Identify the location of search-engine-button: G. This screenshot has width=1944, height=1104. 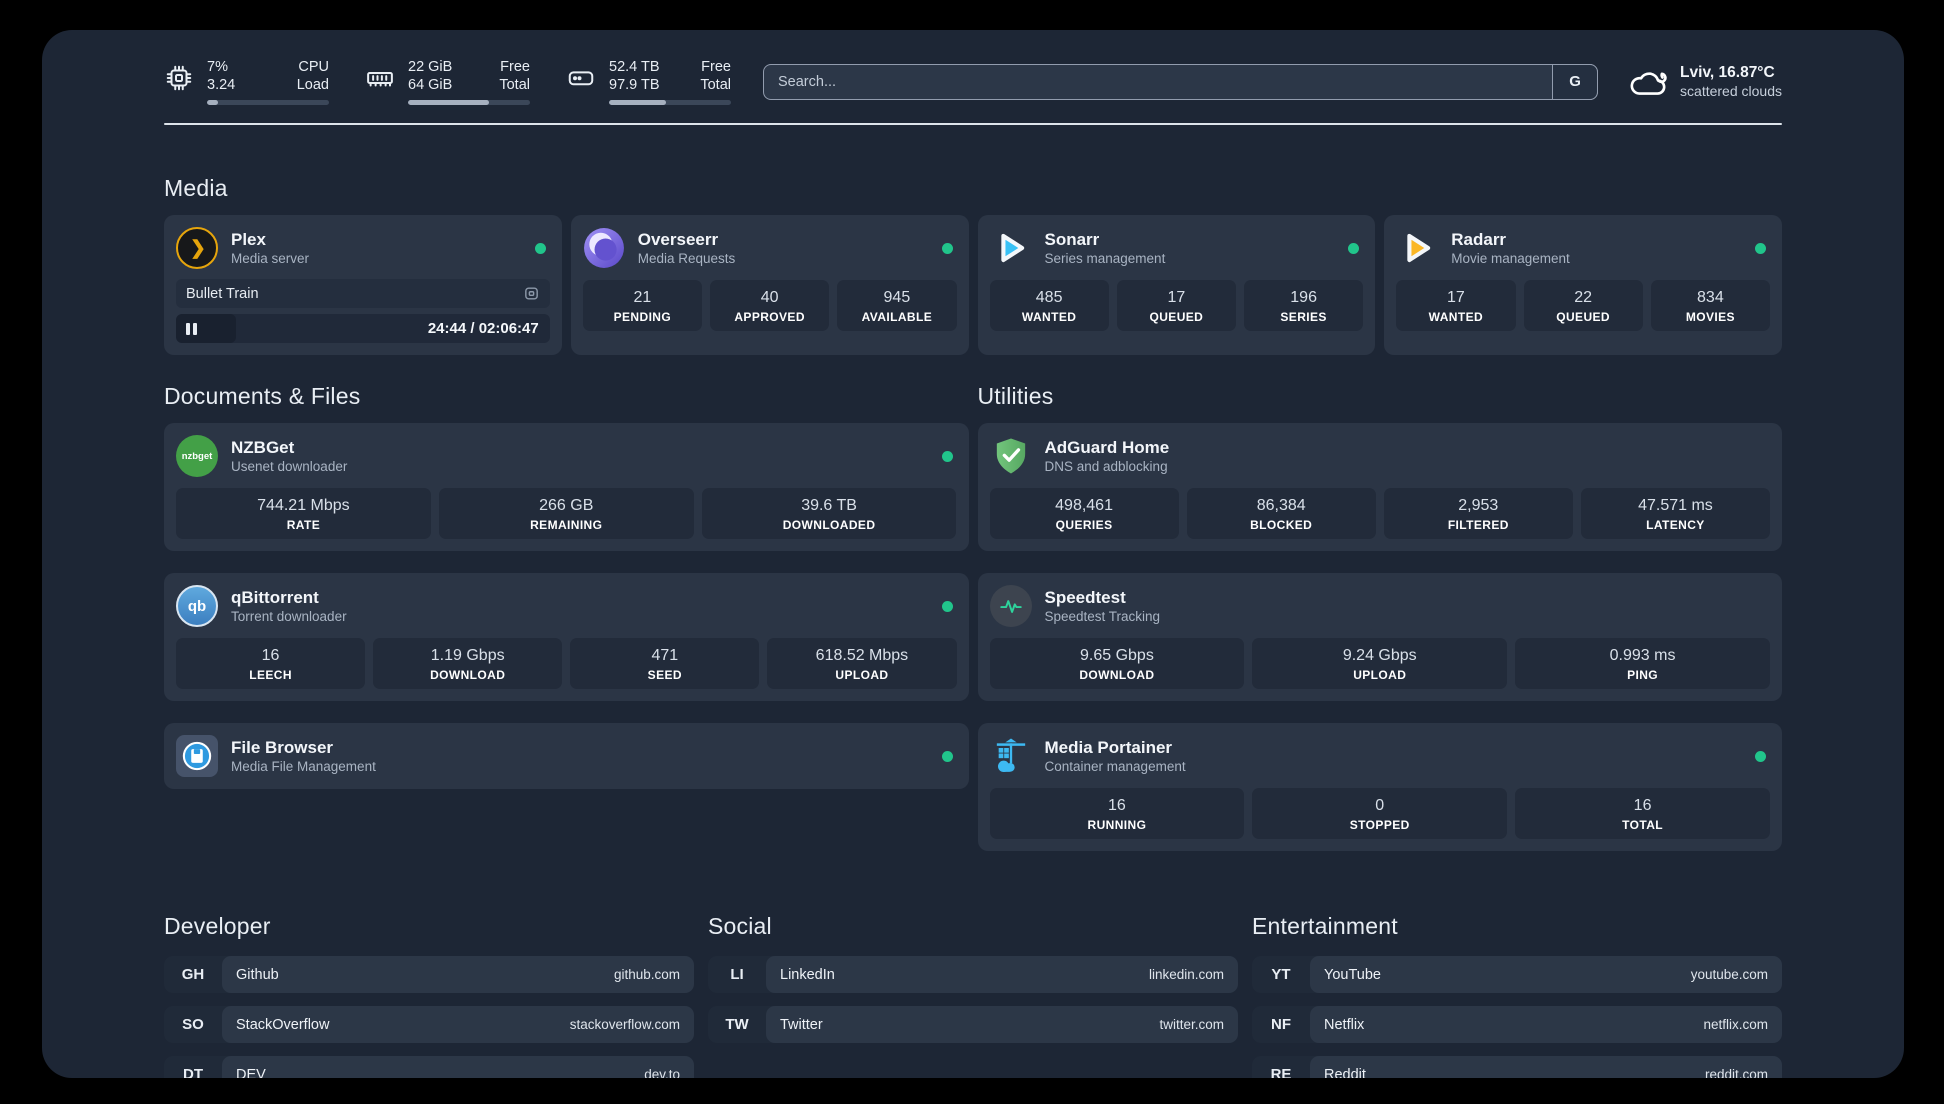
(1575, 81).